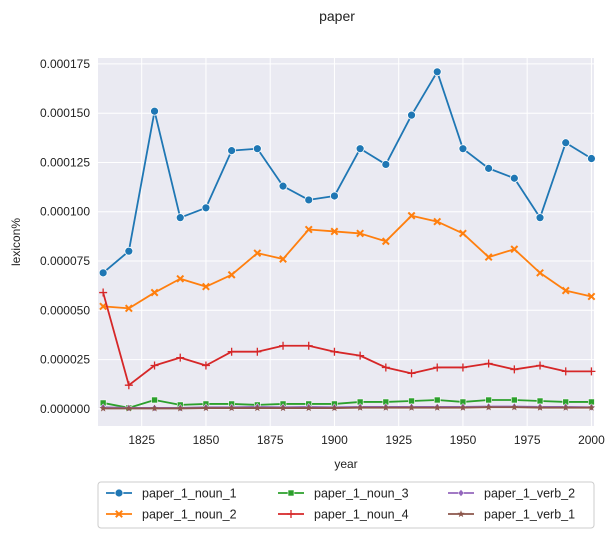  What do you see at coordinates (65, 409) in the screenshot?
I see `y-tick-label: 0.000000` at bounding box center [65, 409].